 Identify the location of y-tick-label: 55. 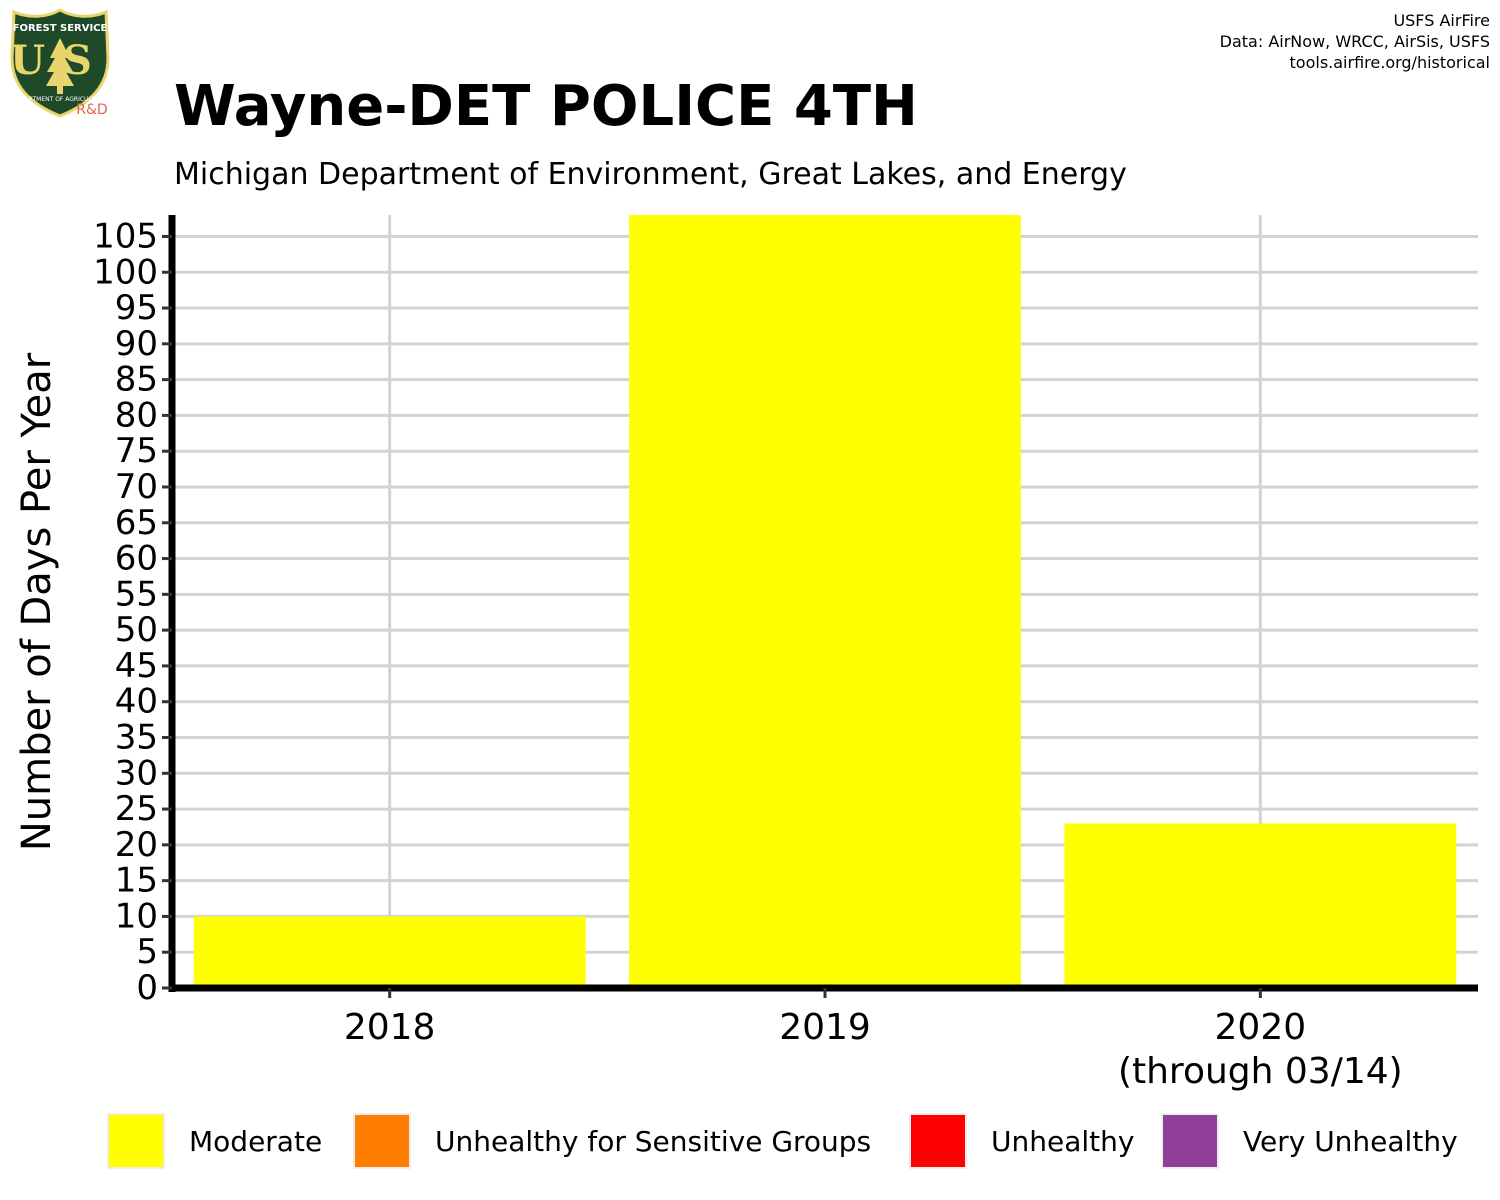
(136, 594).